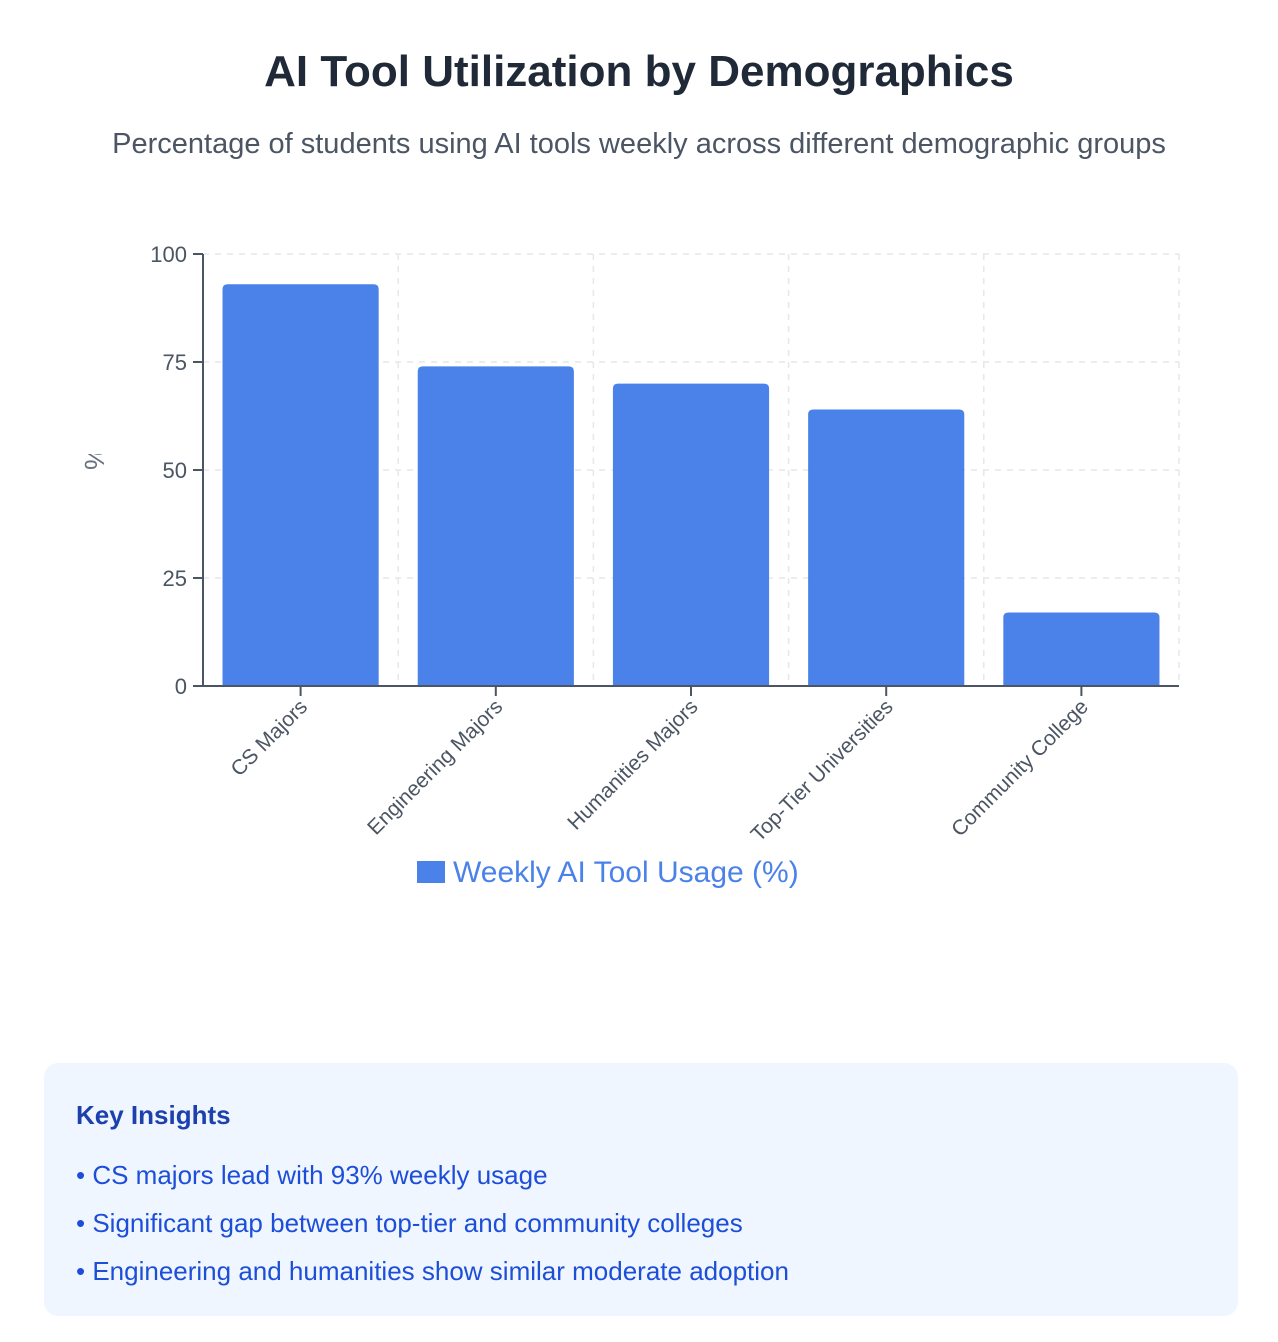  Describe the element at coordinates (270, 738) in the screenshot. I see `x-tick-label: CS Majors` at that location.